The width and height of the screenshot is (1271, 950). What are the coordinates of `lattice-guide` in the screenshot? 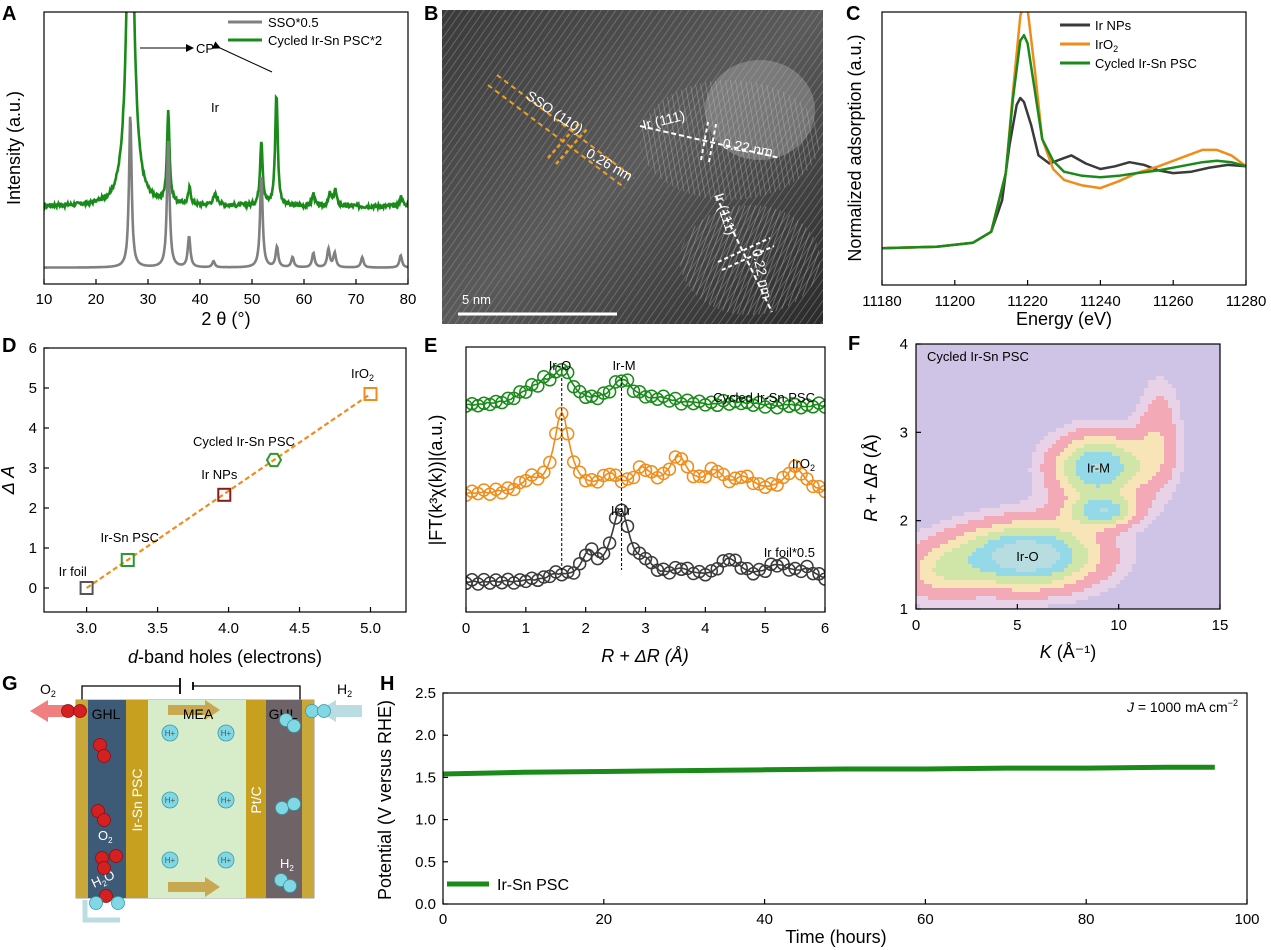 It's located at (556, 136).